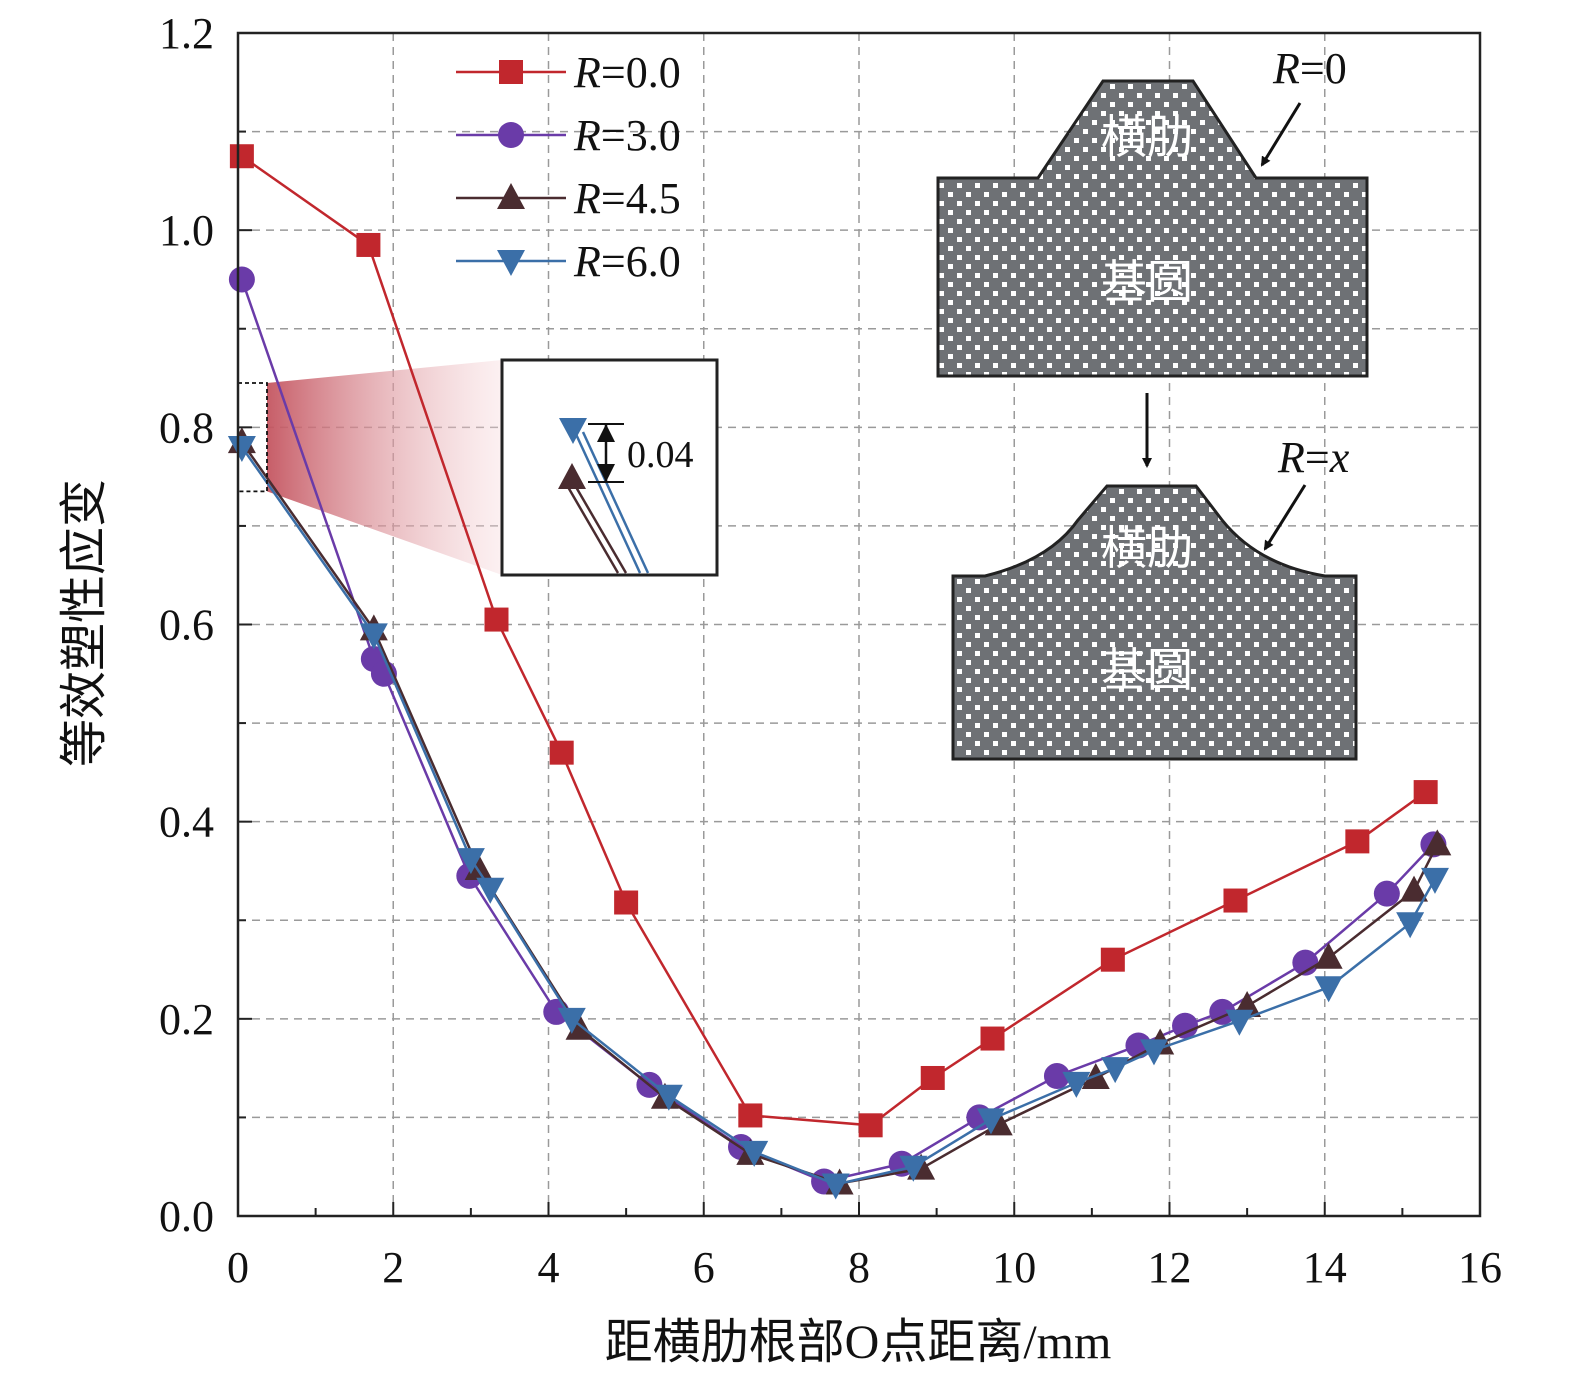 This screenshot has height=1388, width=1575. Describe the element at coordinates (606, 433) in the screenshot. I see `zoom-dim-arrow-up` at that location.